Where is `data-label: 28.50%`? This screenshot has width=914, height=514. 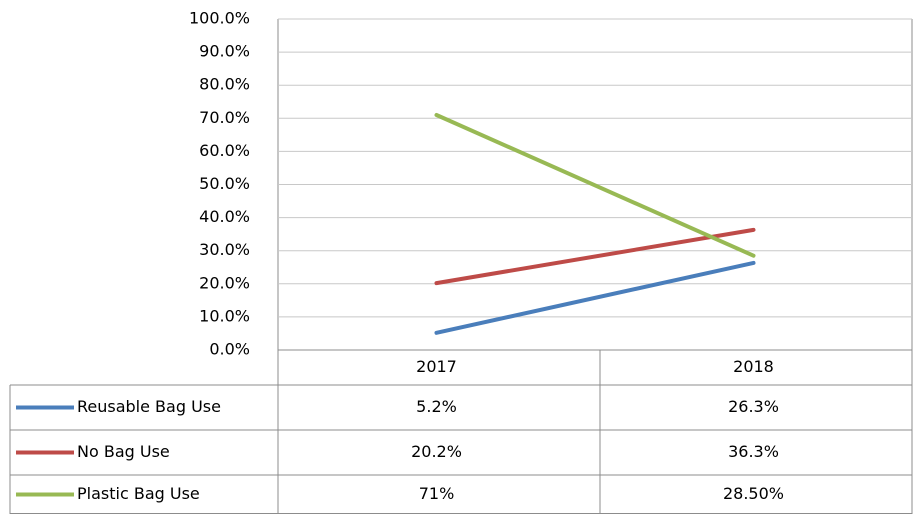
data-label: 28.50% is located at coordinates (753, 493).